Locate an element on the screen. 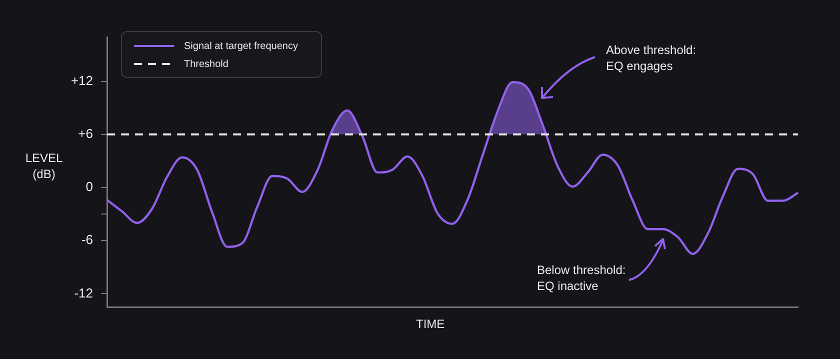  legend-label: Threshold is located at coordinates (206, 64).